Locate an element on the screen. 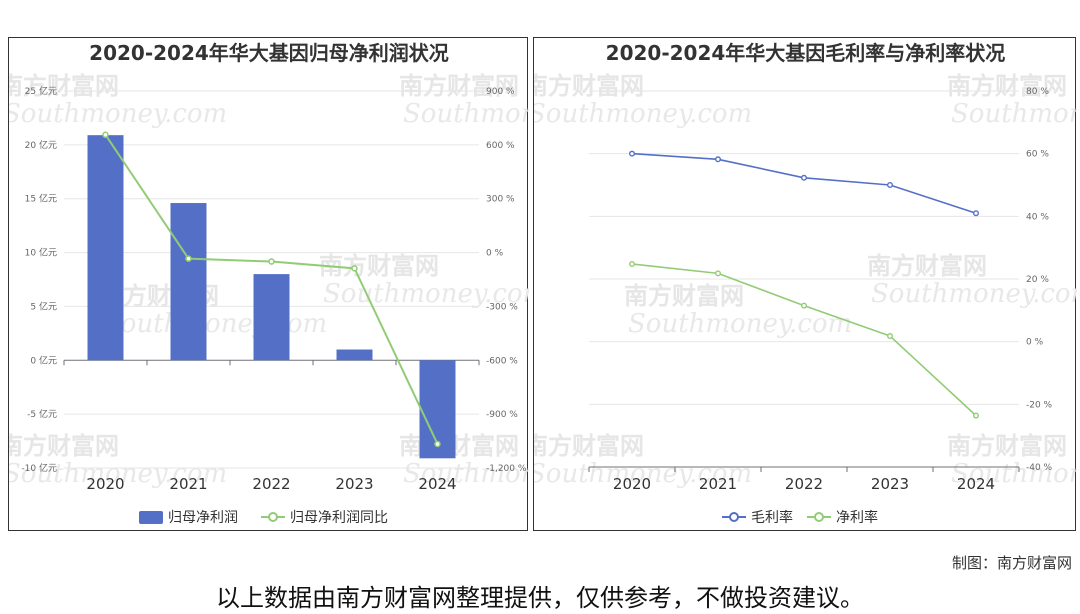 This screenshot has height=614, width=1080. right-x-tick-label: 2020 is located at coordinates (632, 484).